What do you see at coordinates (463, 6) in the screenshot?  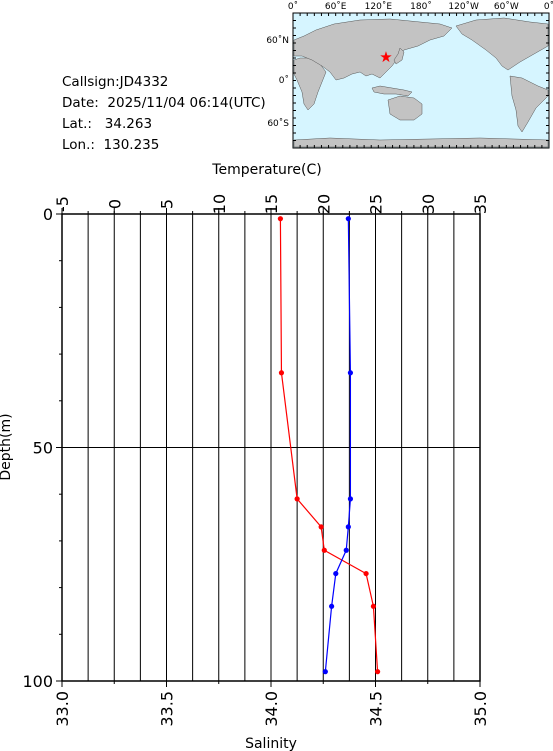 I see `map-lon-label: 120˚W` at bounding box center [463, 6].